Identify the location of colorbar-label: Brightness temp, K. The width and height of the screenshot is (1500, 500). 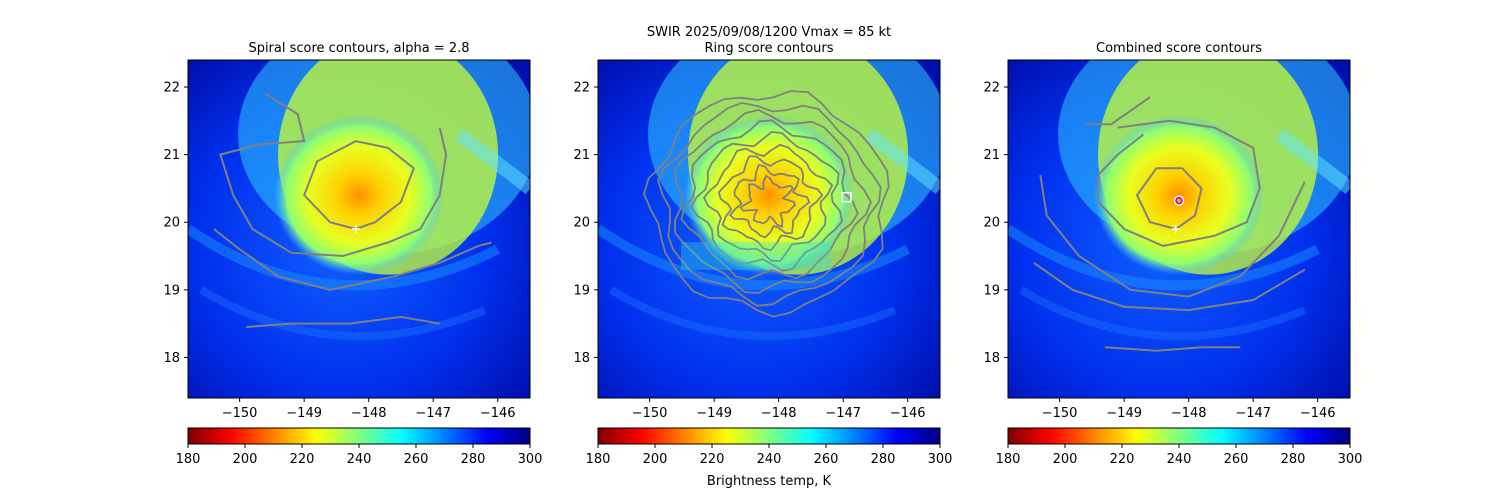
(769, 481).